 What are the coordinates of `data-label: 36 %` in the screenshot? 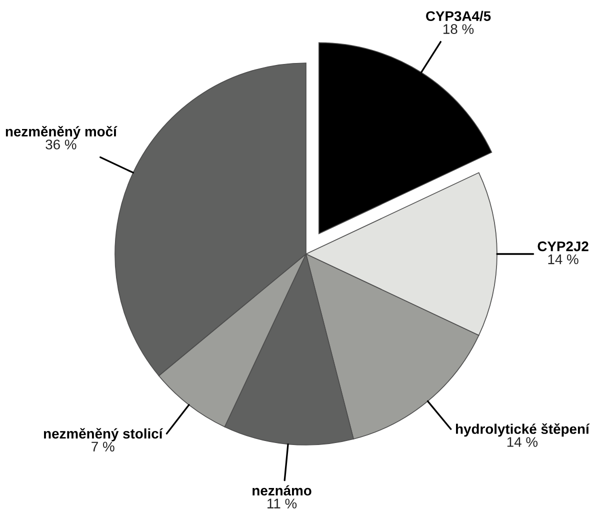 It's located at (61, 145).